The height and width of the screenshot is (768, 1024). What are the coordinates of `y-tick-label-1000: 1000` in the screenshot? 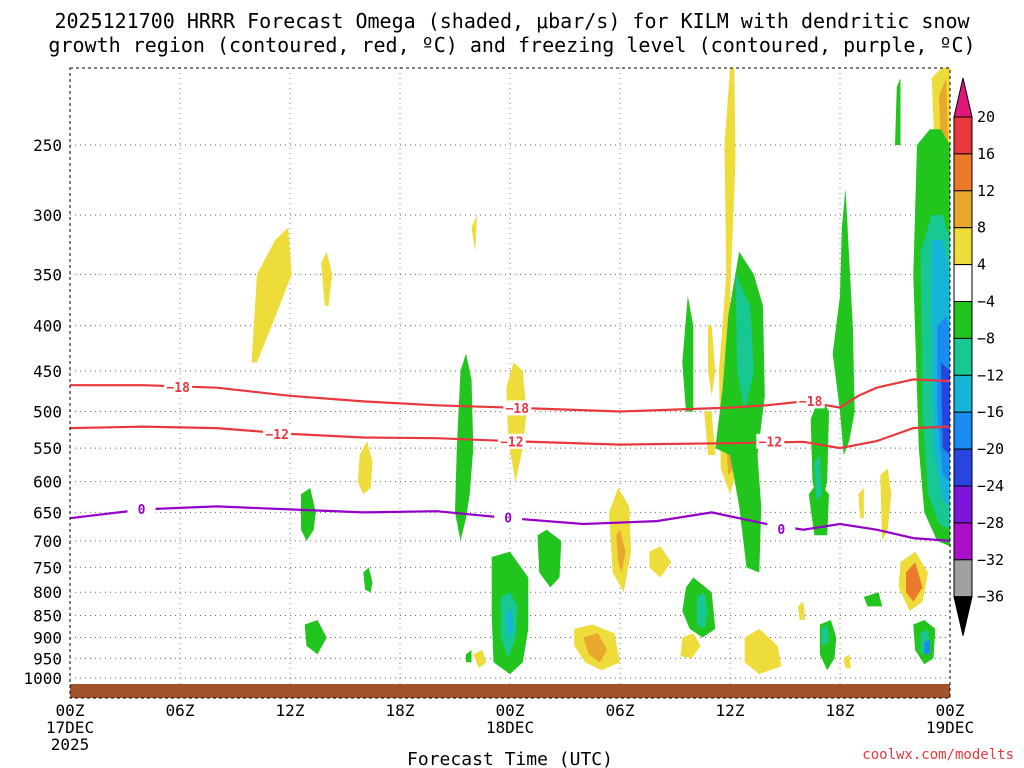 It's located at (42, 678).